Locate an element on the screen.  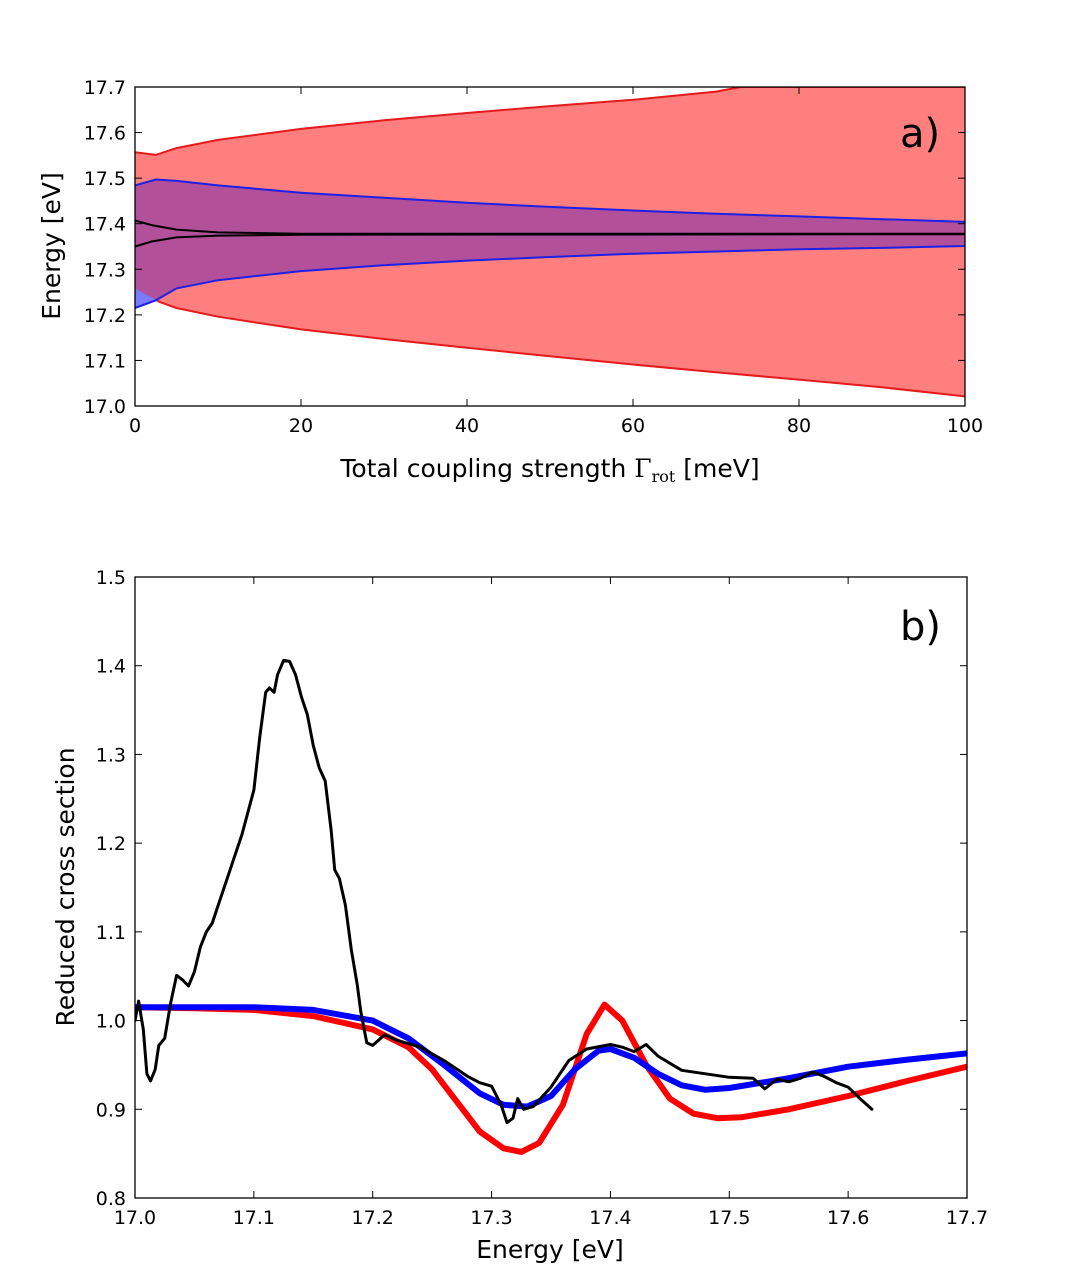
panel-a-y-axis-label: Energy [eV] is located at coordinates (51, 245).